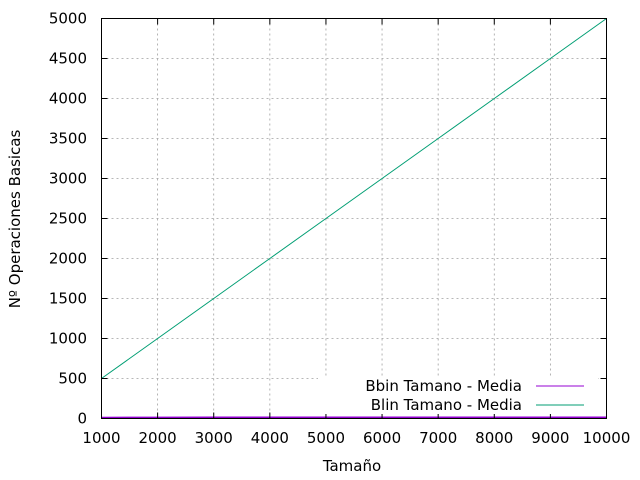 This screenshot has width=640, height=480. I want to click on y-tick-label: 4500, so click(68, 59).